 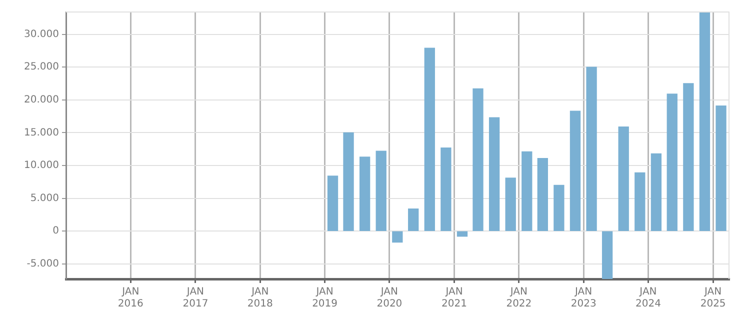 I want to click on x-tick-label: JAN 2022, so click(x=519, y=298).